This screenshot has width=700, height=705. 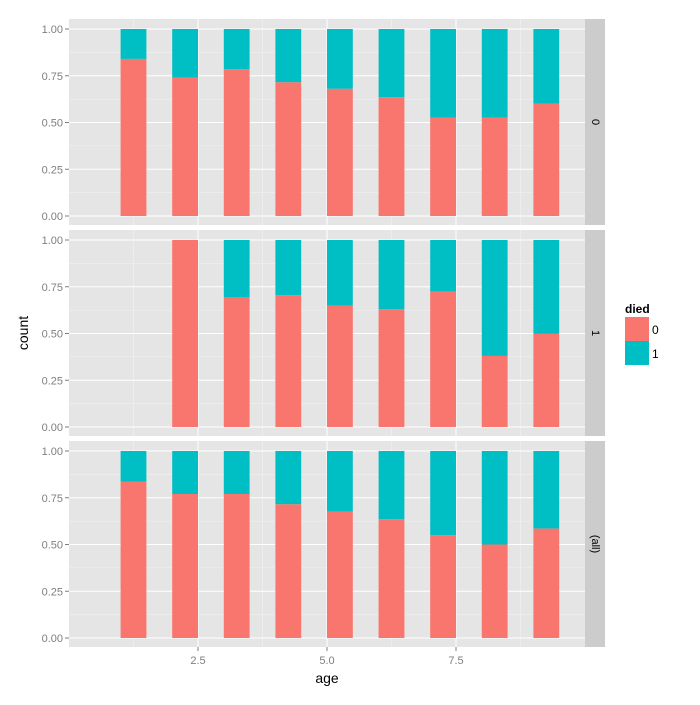 What do you see at coordinates (197, 661) in the screenshot?
I see `x-tick-label: 2.5` at bounding box center [197, 661].